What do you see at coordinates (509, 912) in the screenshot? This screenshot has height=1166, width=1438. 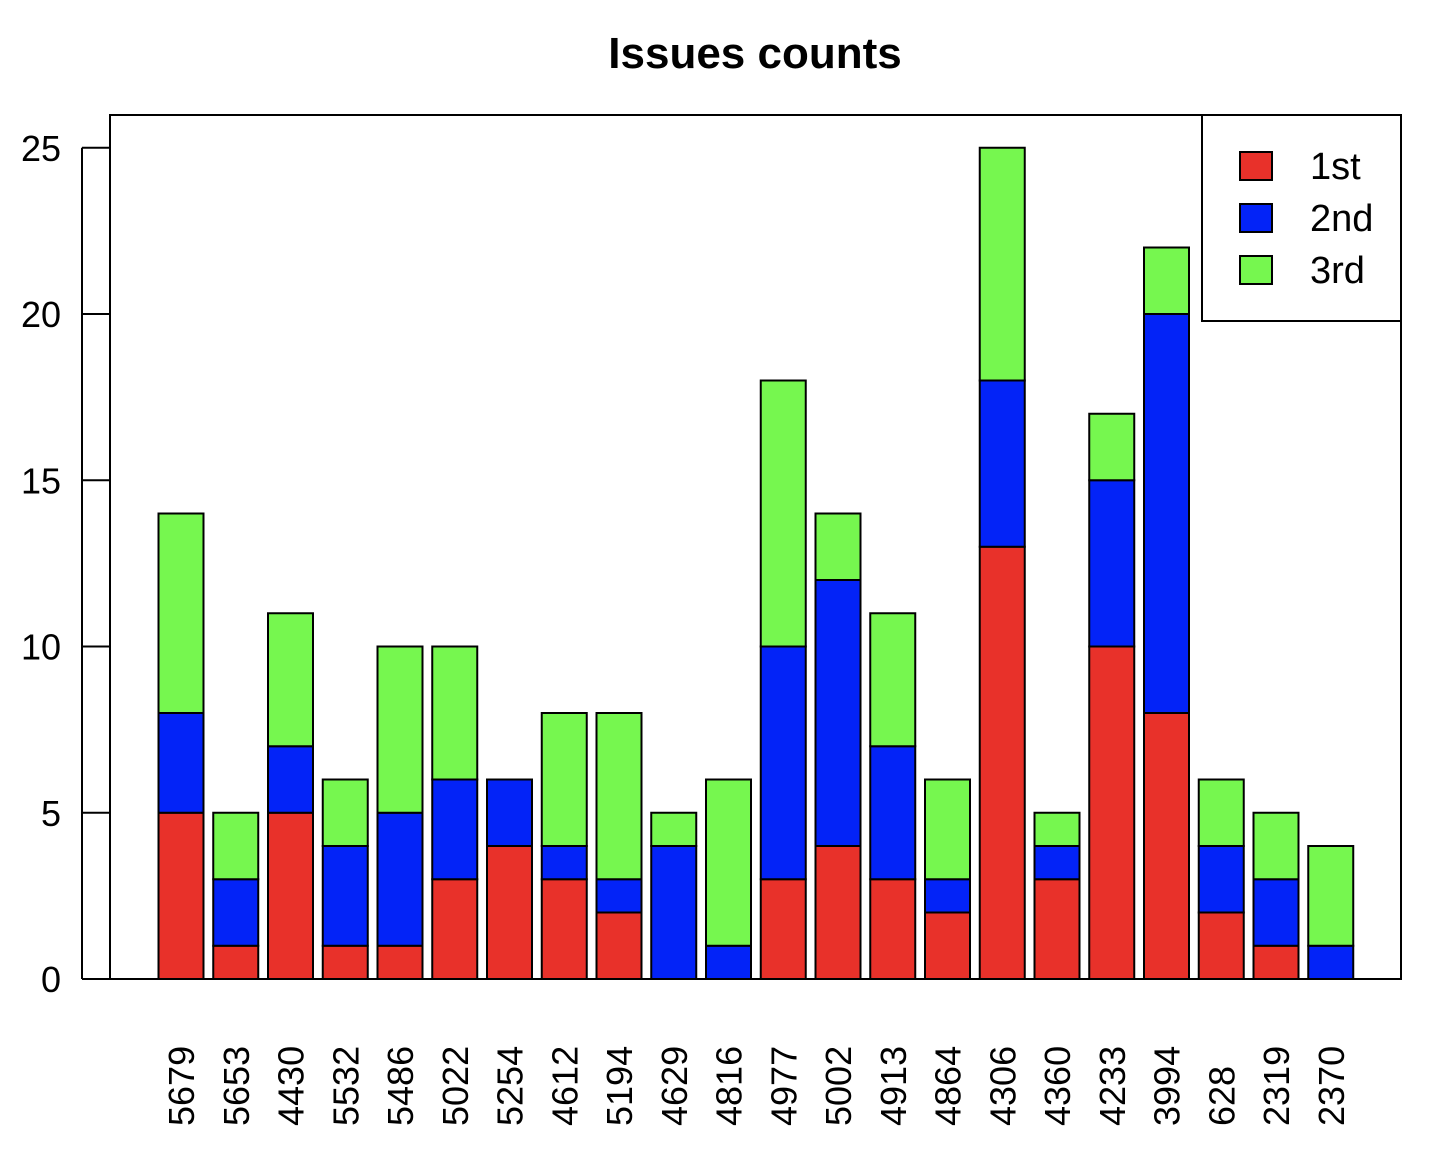 I see `bar-5254-1st` at bounding box center [509, 912].